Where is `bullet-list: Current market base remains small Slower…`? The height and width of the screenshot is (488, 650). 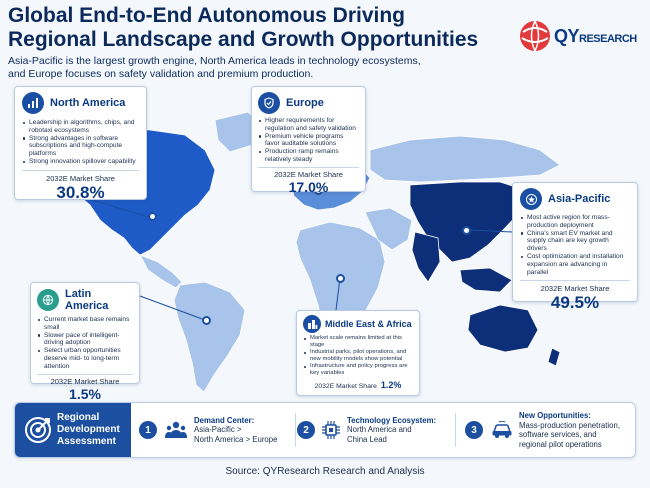 bullet-list: Current market base remains small Slower… is located at coordinates (85, 343).